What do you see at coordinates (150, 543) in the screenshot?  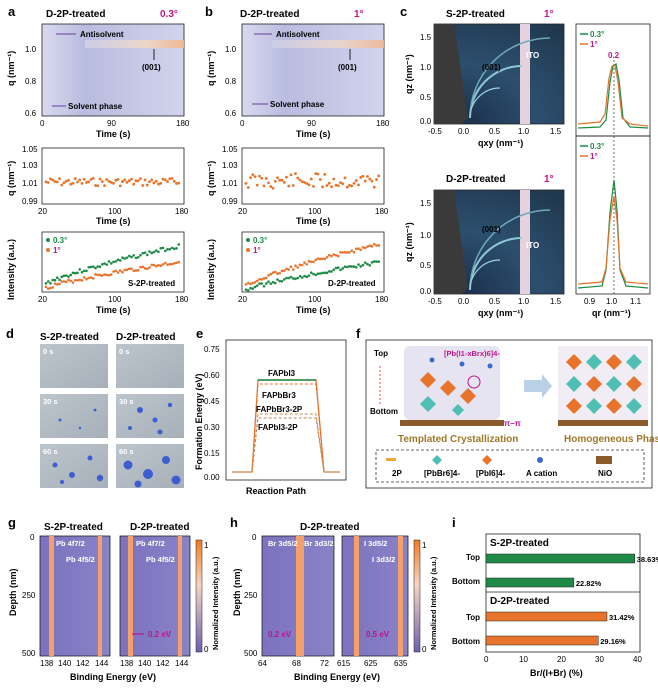 I see `panel-g-peak-d-0: Pb 4f7/2` at bounding box center [150, 543].